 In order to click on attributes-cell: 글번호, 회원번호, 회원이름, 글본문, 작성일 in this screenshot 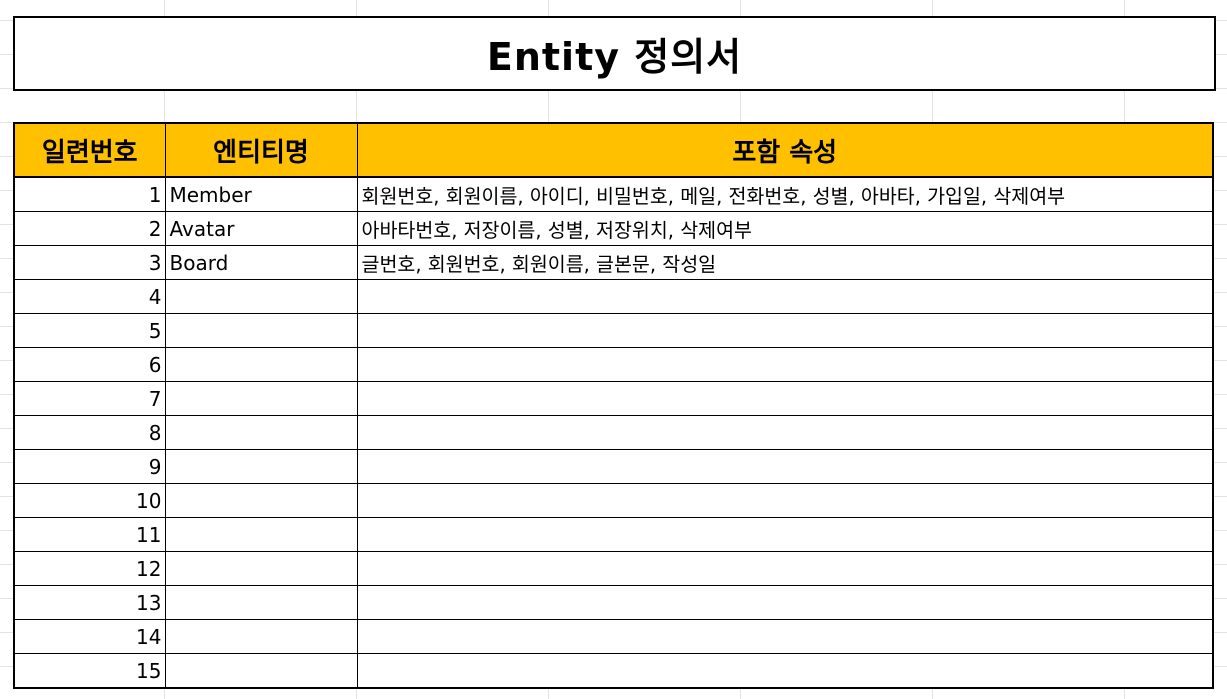, I will do `click(785, 262)`.